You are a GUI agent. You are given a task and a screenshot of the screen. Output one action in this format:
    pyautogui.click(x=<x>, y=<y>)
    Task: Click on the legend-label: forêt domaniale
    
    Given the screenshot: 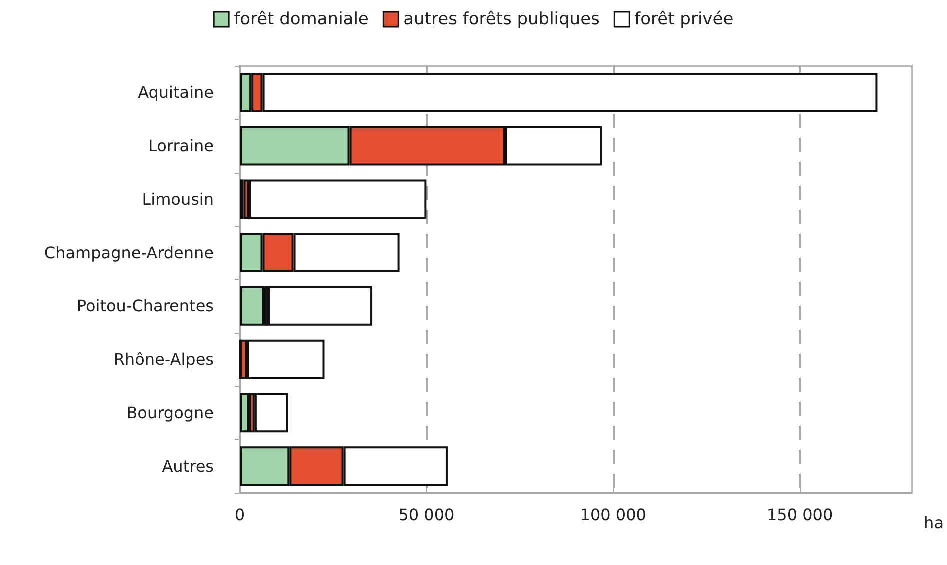 What is the action you would take?
    pyautogui.click(x=301, y=20)
    